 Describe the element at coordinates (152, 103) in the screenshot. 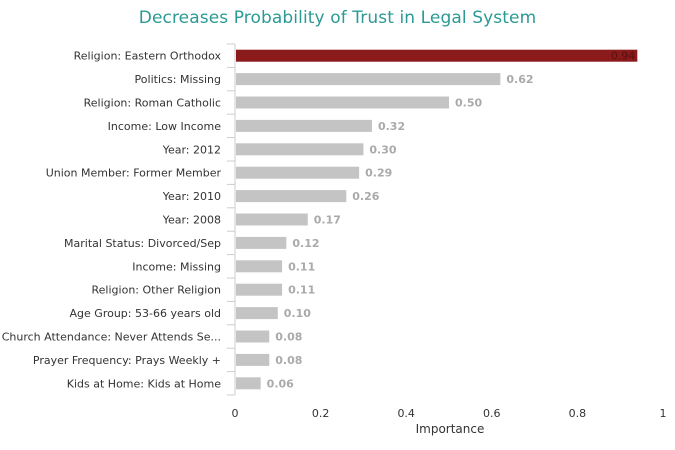

I see `category-label: Religion: Roman Catholic` at that location.